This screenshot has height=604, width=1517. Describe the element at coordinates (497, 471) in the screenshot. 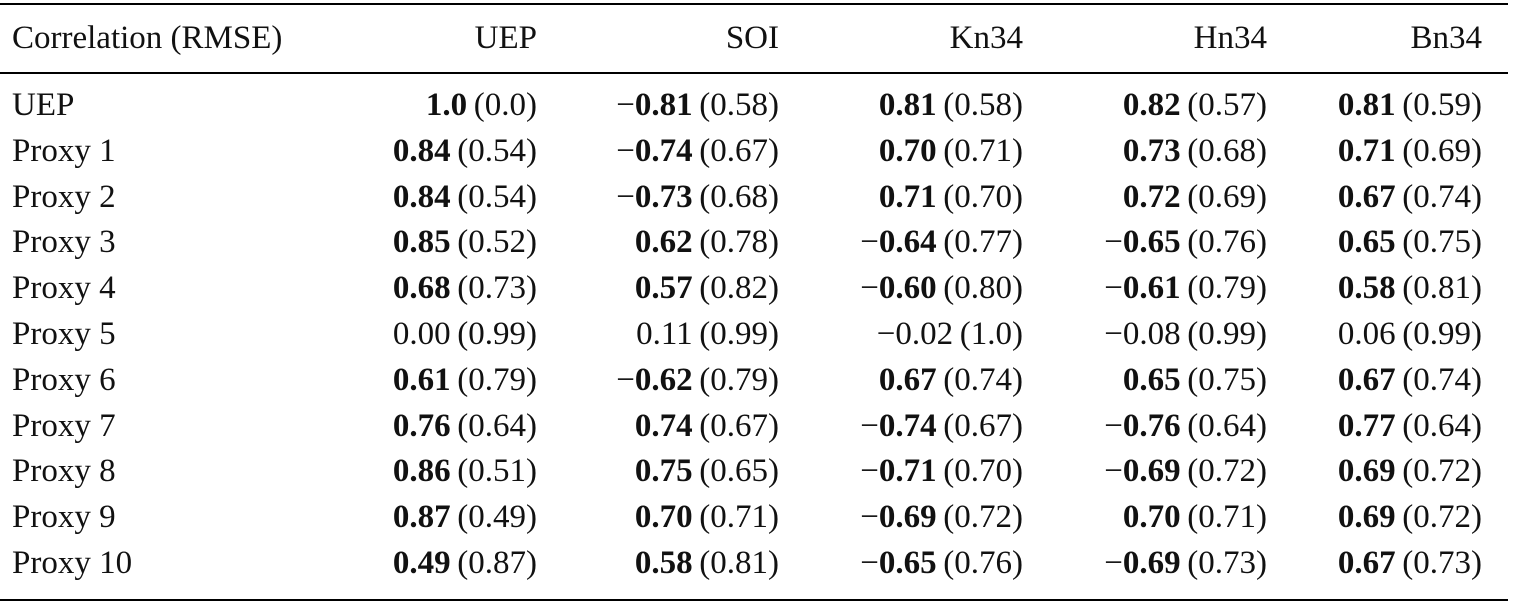

I see `rmse: (0.51)` at that location.